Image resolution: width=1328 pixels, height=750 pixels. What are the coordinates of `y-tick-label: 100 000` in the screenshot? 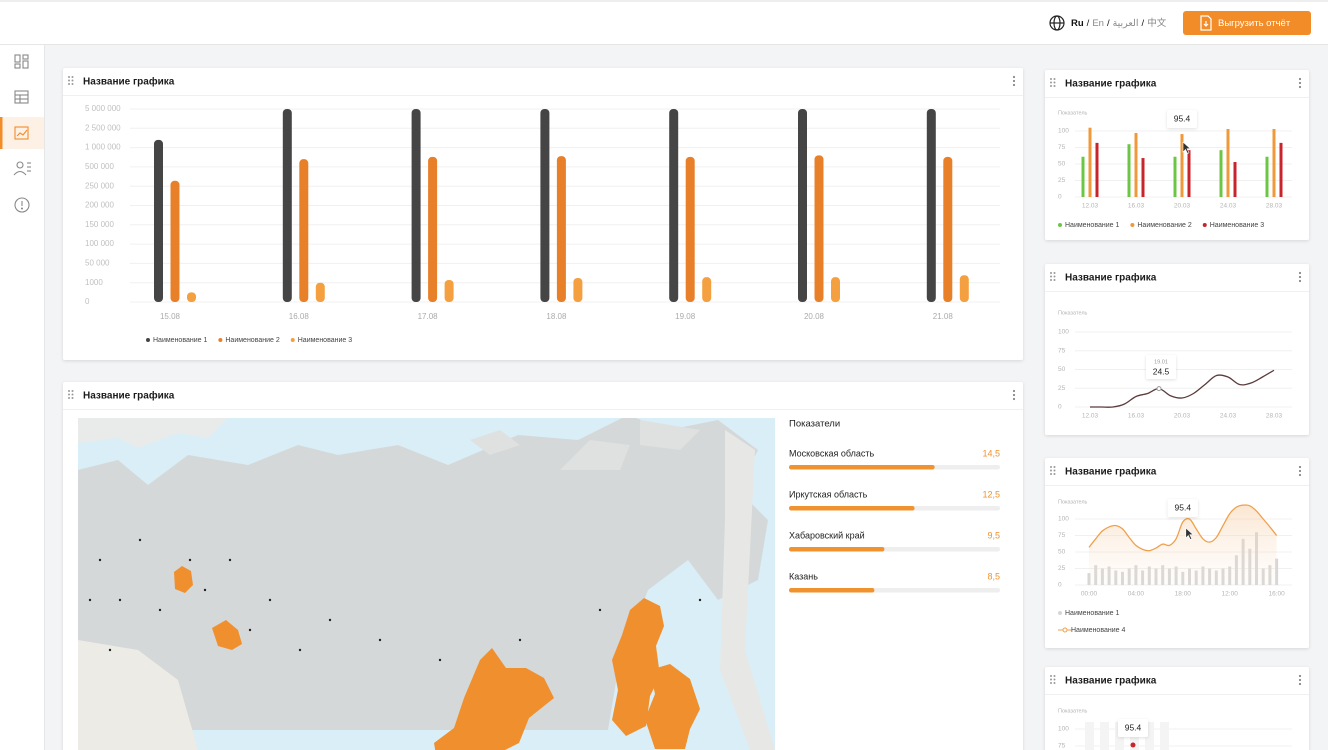 It's located at (99, 243).